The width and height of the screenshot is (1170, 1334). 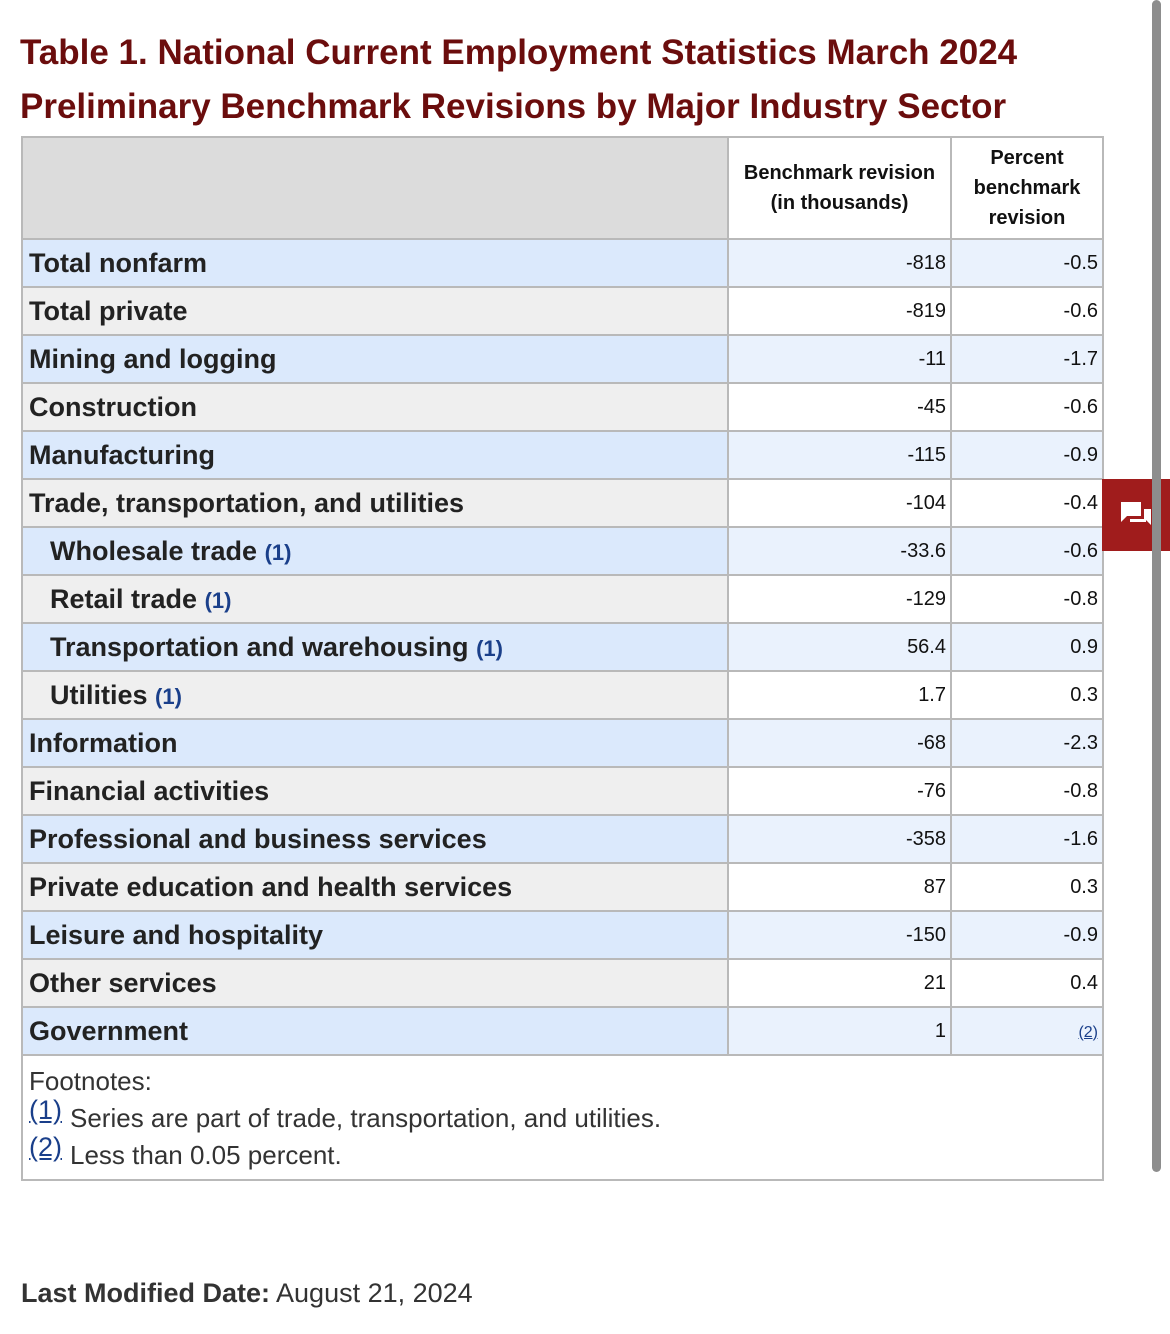 What do you see at coordinates (375, 743) in the screenshot?
I see `row-label-cell: Information` at bounding box center [375, 743].